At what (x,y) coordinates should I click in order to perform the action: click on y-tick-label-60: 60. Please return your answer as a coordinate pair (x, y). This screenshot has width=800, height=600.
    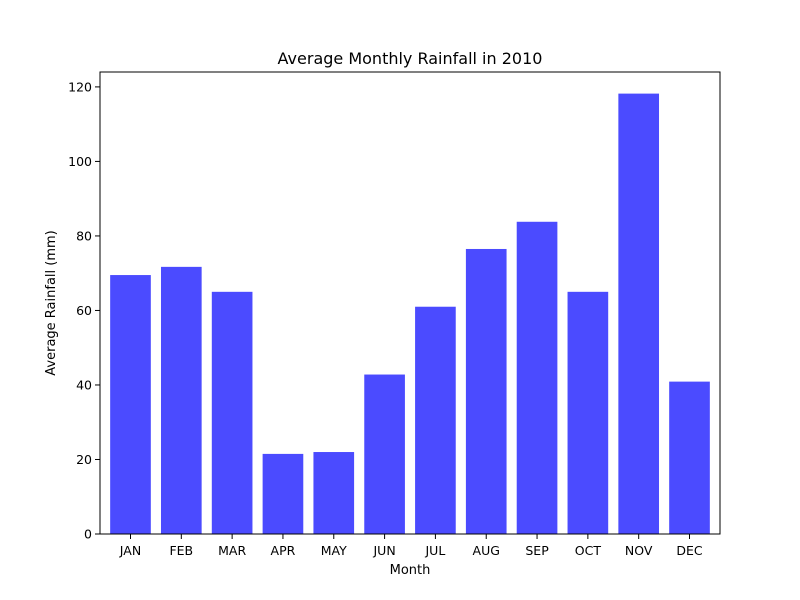
    Looking at the image, I should click on (84, 310).